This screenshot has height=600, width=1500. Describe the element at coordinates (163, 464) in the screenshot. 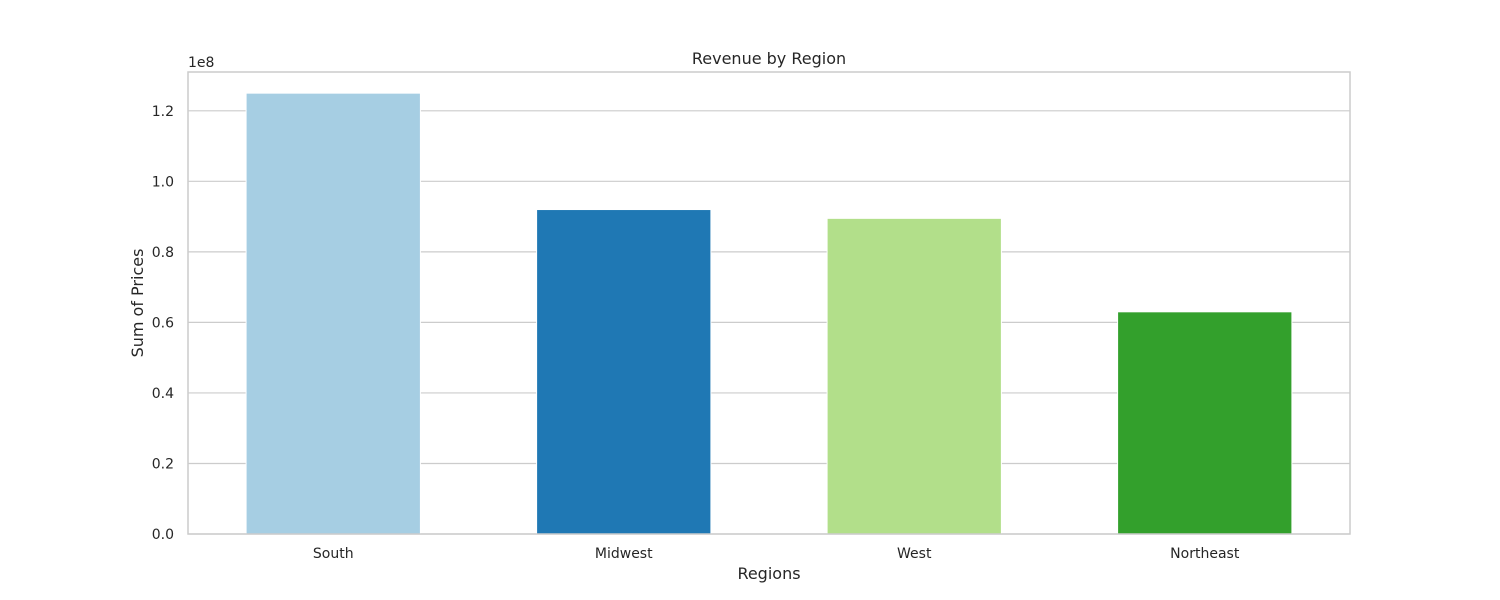

I see `y-tick-label: 0.2` at that location.